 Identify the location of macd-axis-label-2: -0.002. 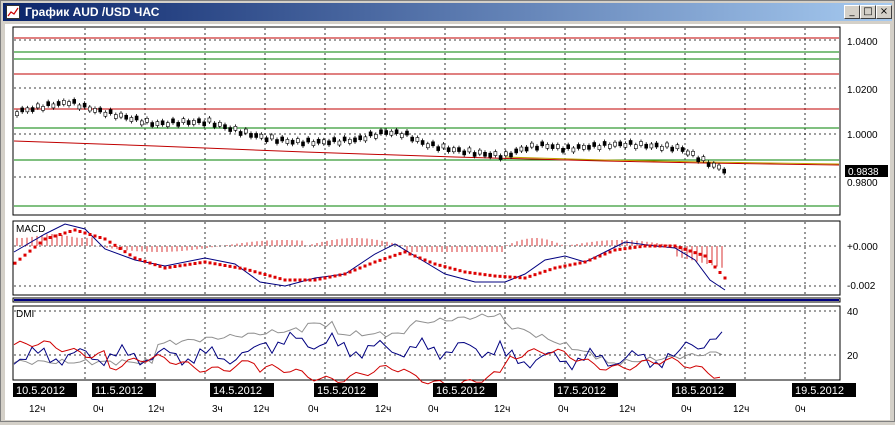
(861, 286).